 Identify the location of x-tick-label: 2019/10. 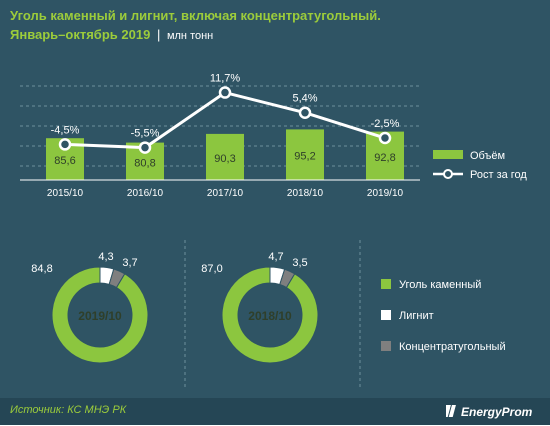
(385, 193).